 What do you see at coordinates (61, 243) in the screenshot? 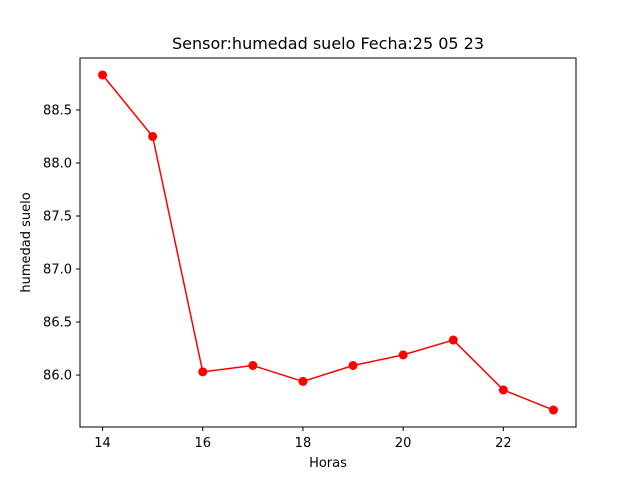
I see `y-axis-ticks: 86.0 86.5 87.0 87.5 88.0 88.5` at bounding box center [61, 243].